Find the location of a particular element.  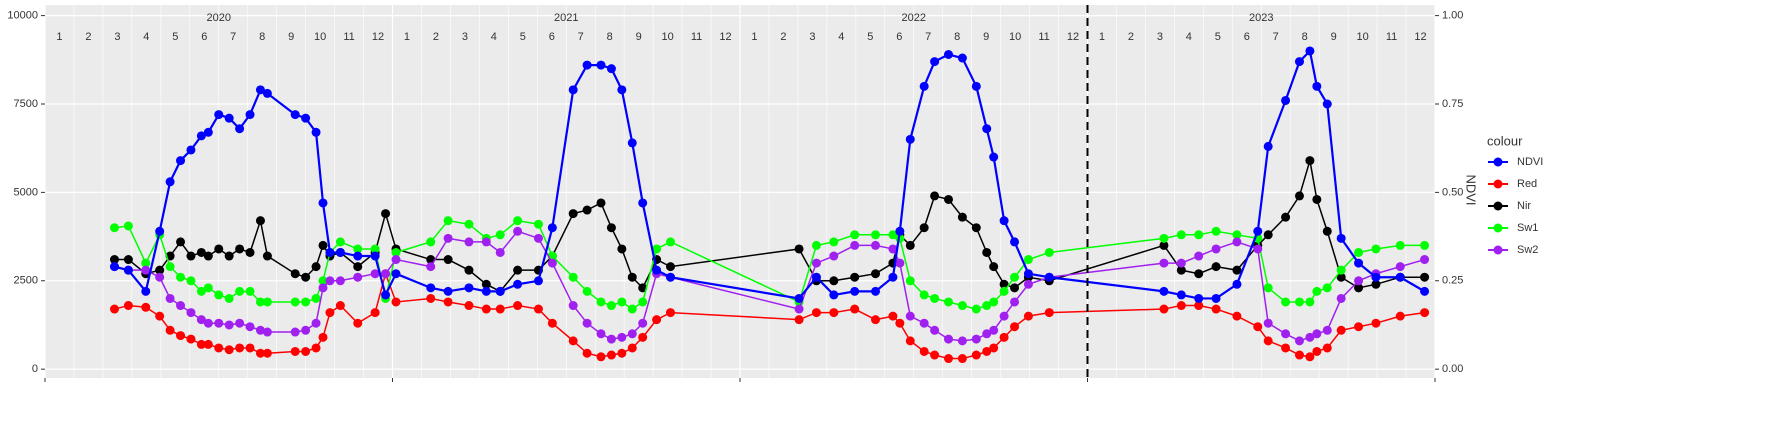

y-tick-label: 0 is located at coordinates (35, 369).